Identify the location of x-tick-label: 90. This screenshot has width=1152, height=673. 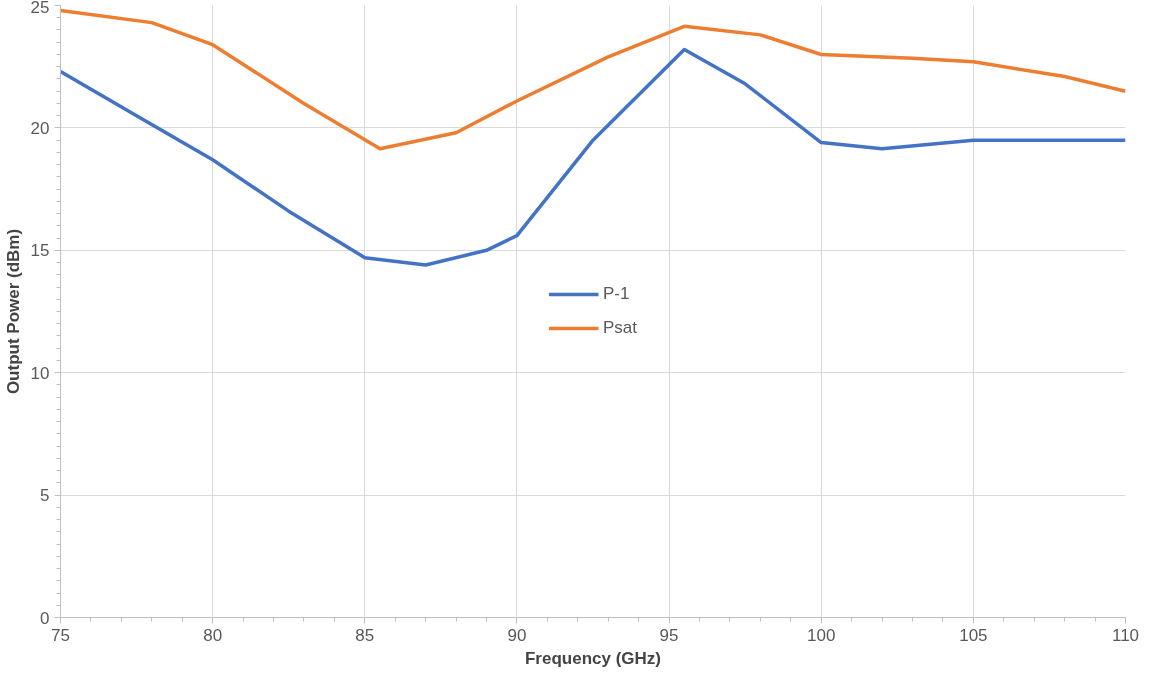
(517, 635).